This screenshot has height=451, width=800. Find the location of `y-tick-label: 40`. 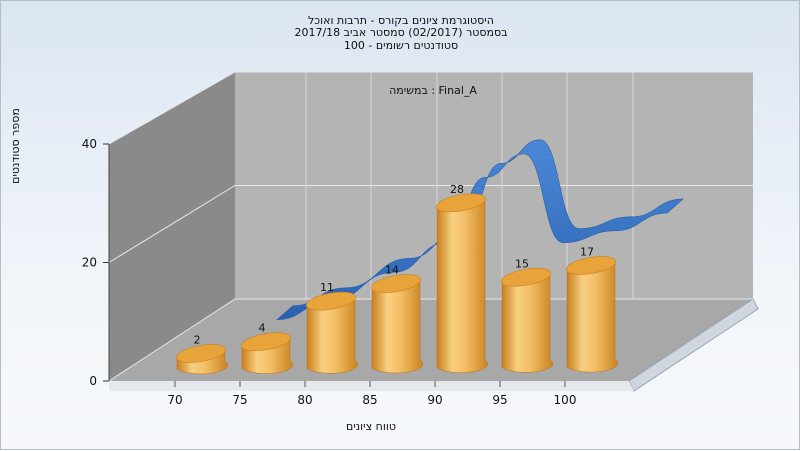

y-tick-label: 40 is located at coordinates (89, 144).